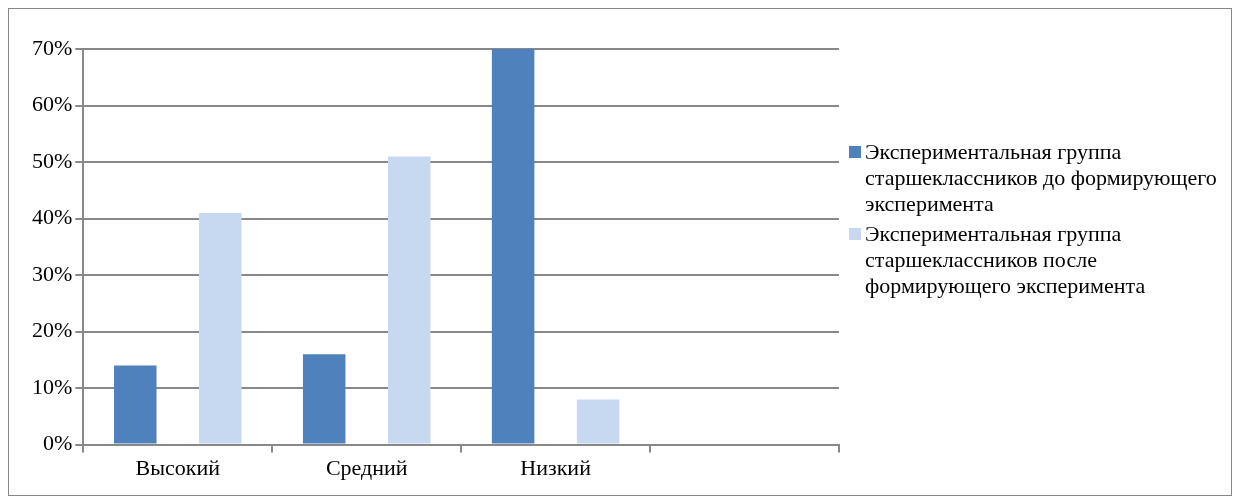 This screenshot has width=1240, height=504. Describe the element at coordinates (178, 467) in the screenshot. I see `x-tick-label: Высокий` at that location.